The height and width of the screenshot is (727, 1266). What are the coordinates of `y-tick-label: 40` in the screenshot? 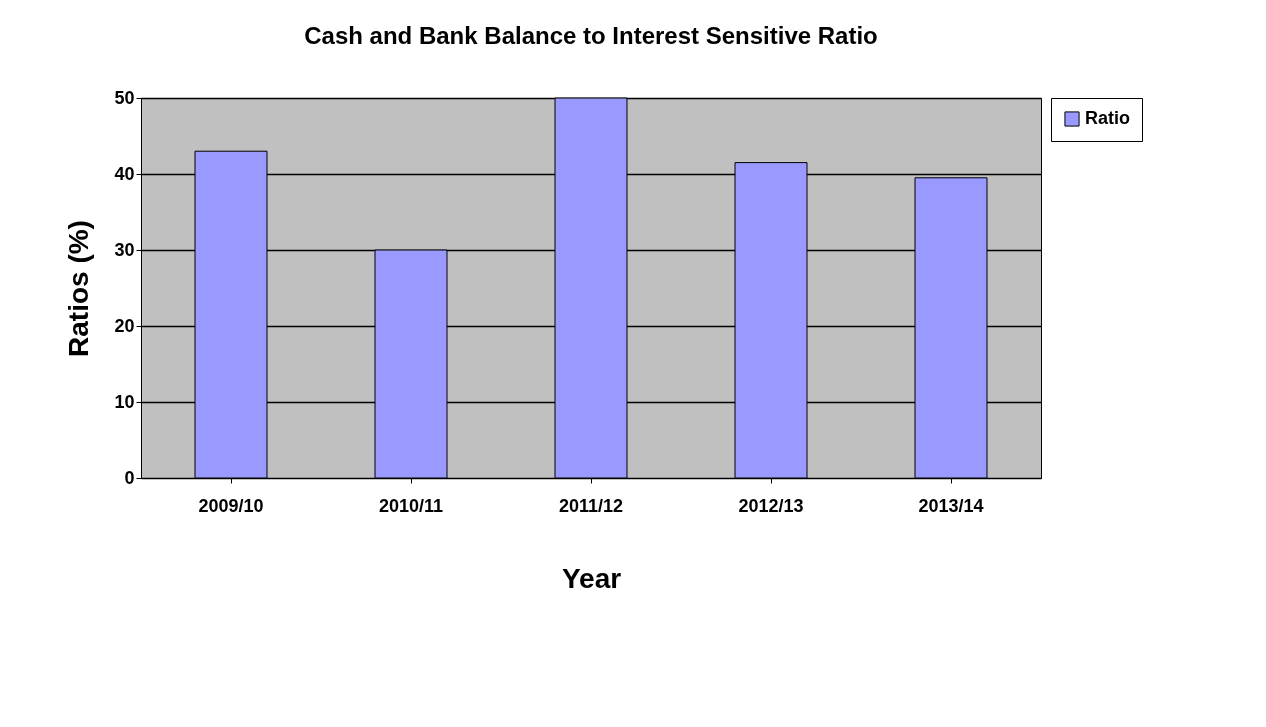 It's located at (124, 173).